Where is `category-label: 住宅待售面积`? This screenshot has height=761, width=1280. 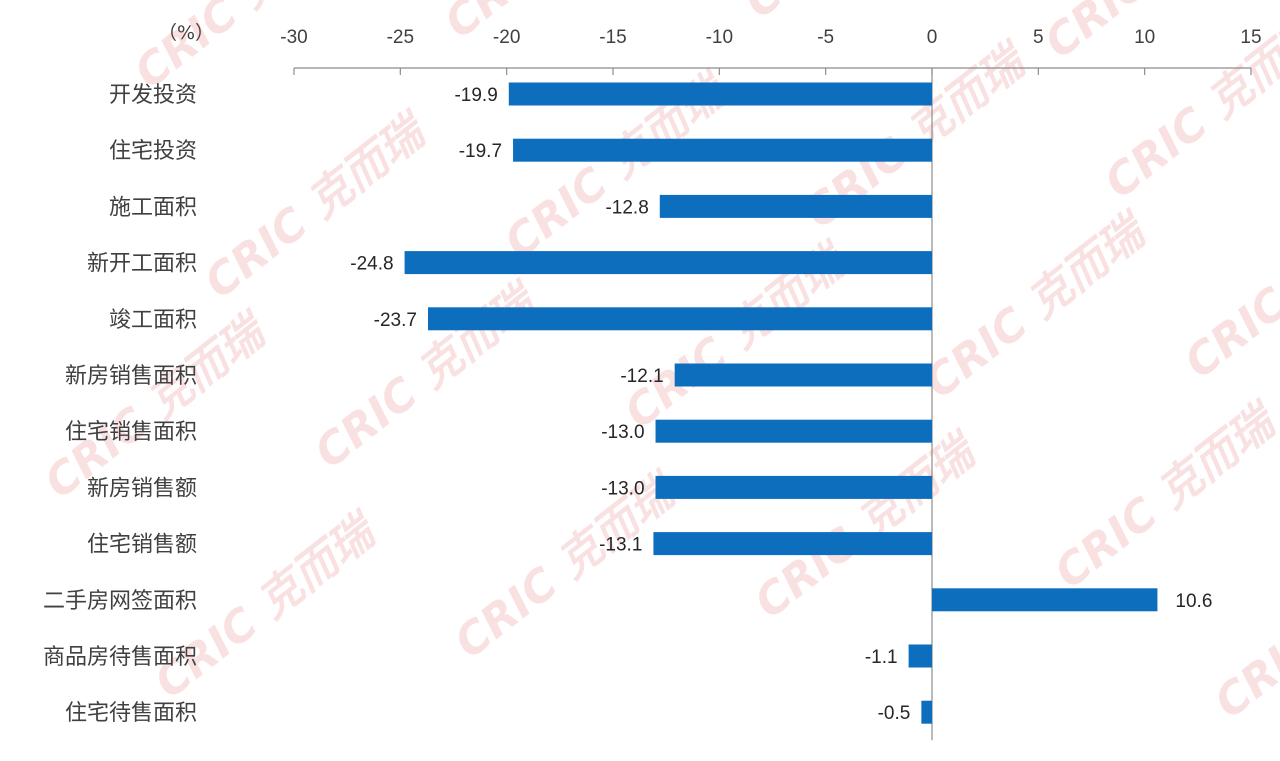
category-label: 住宅待售面积 is located at coordinates (131, 713).